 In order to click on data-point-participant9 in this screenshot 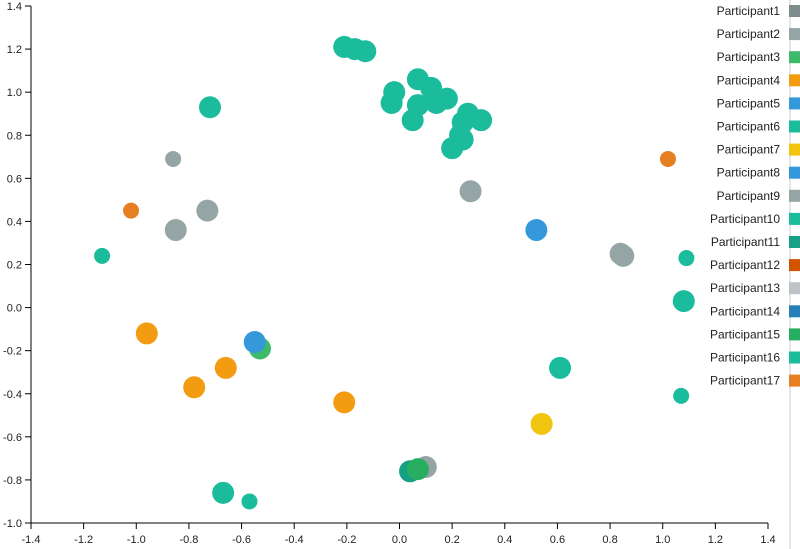, I will do `click(620, 253)`.